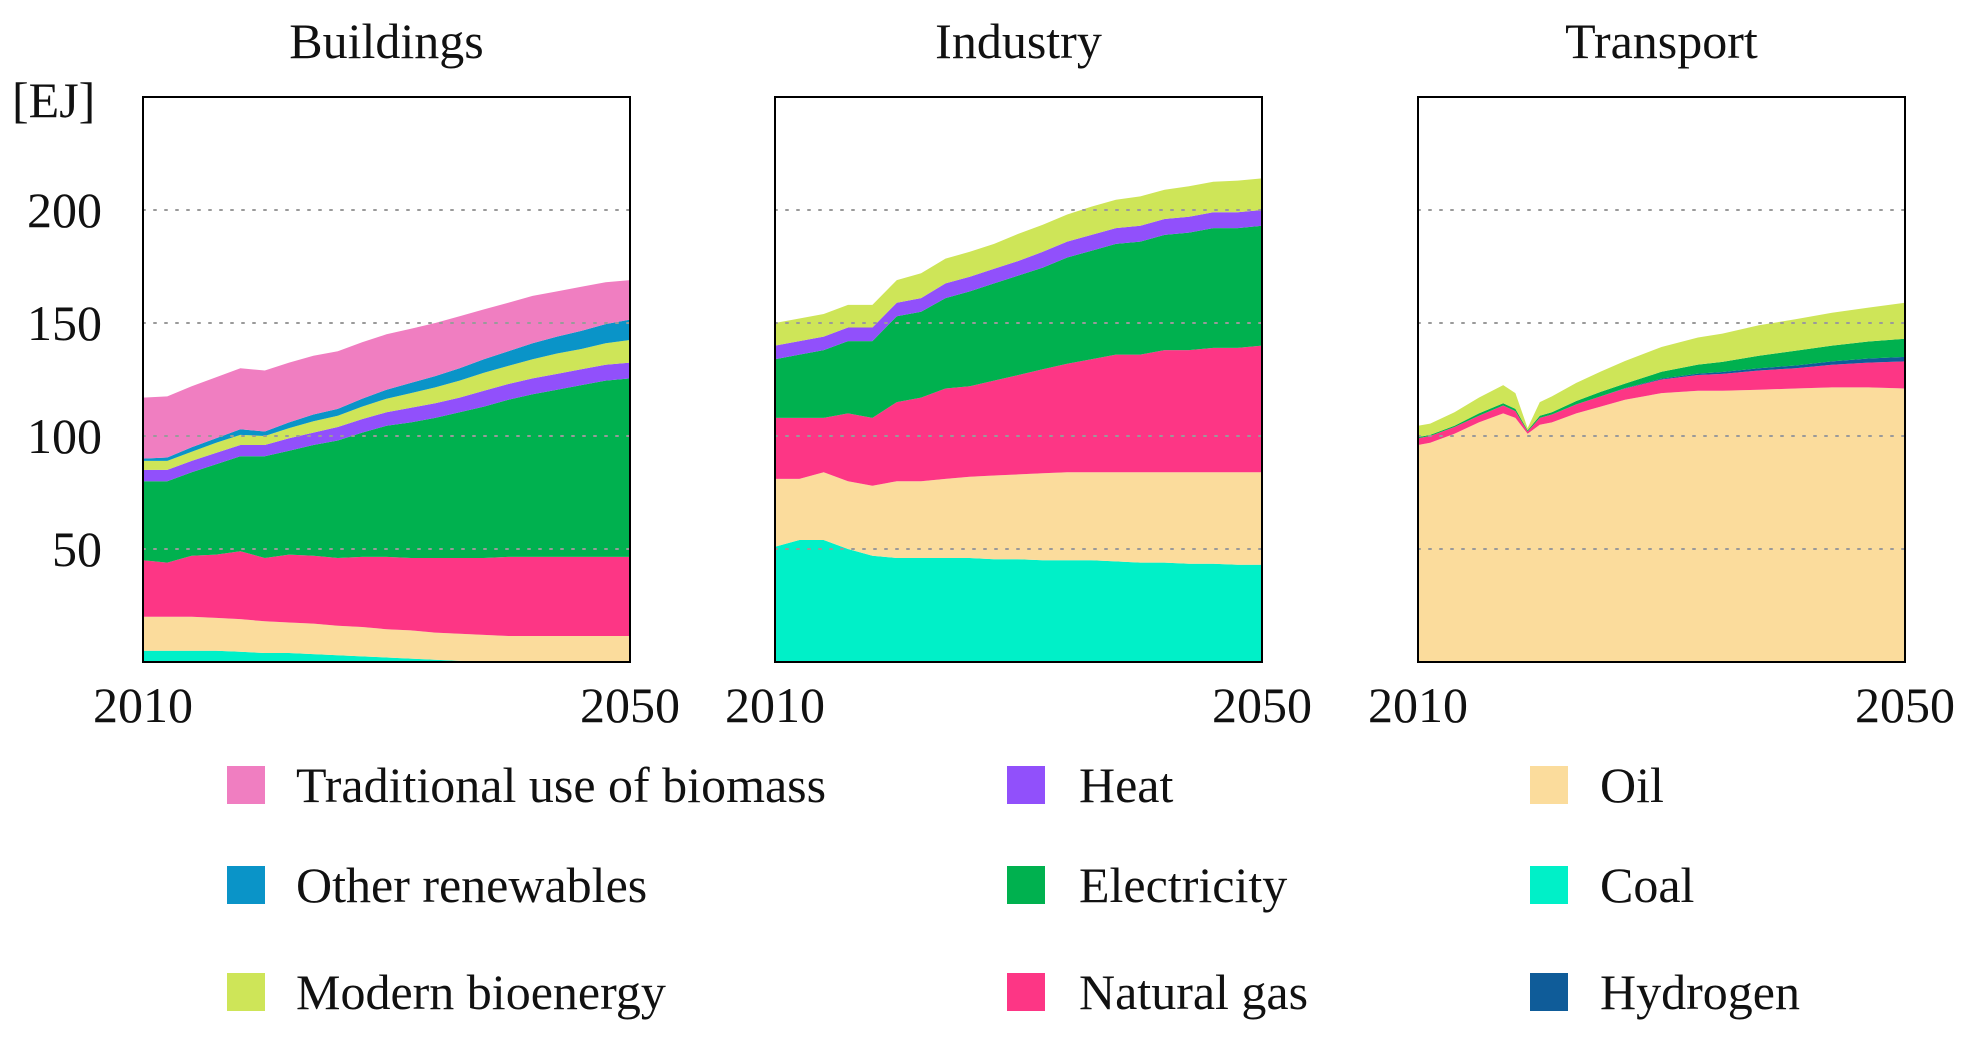 The height and width of the screenshot is (1038, 1965). I want to click on area-industry-electricity, so click(1018, 321).